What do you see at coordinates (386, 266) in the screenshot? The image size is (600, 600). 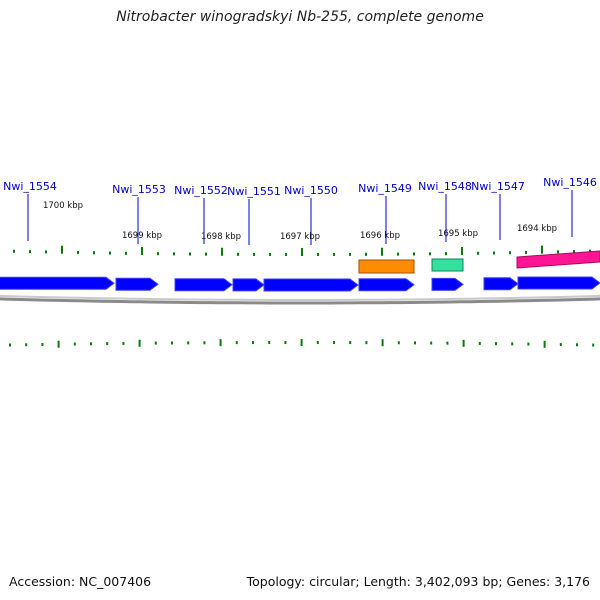 I see `gene-block-orange` at bounding box center [386, 266].